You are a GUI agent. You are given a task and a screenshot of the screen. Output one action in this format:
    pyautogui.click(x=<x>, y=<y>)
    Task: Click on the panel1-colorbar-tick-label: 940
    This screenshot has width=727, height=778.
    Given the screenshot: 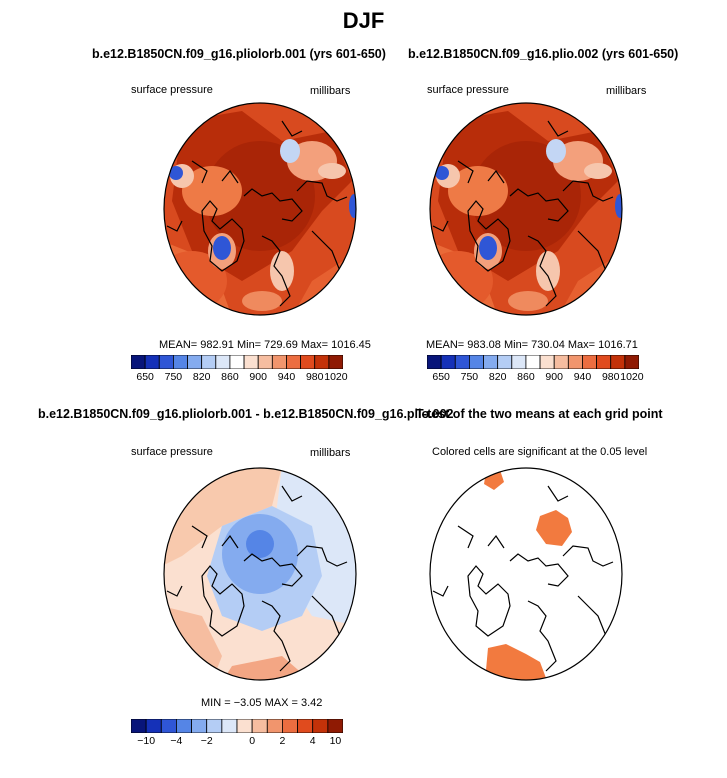 What is the action you would take?
    pyautogui.click(x=286, y=377)
    